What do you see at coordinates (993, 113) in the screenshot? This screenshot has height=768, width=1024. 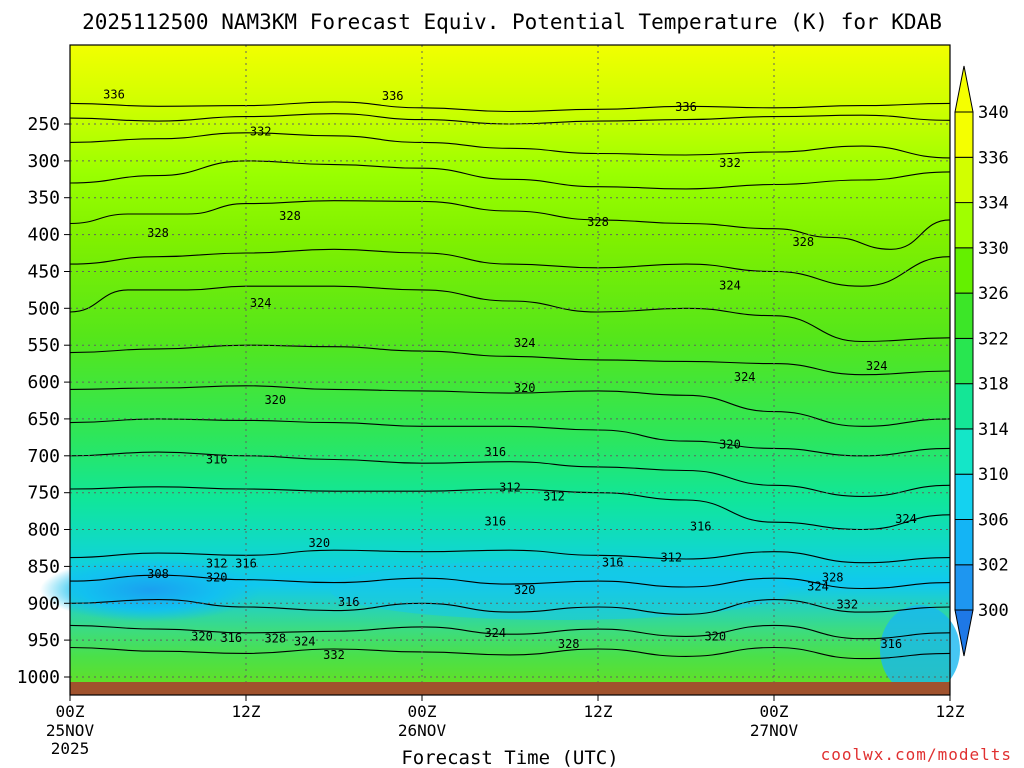 I see `colorbar-label: 340` at bounding box center [993, 113].